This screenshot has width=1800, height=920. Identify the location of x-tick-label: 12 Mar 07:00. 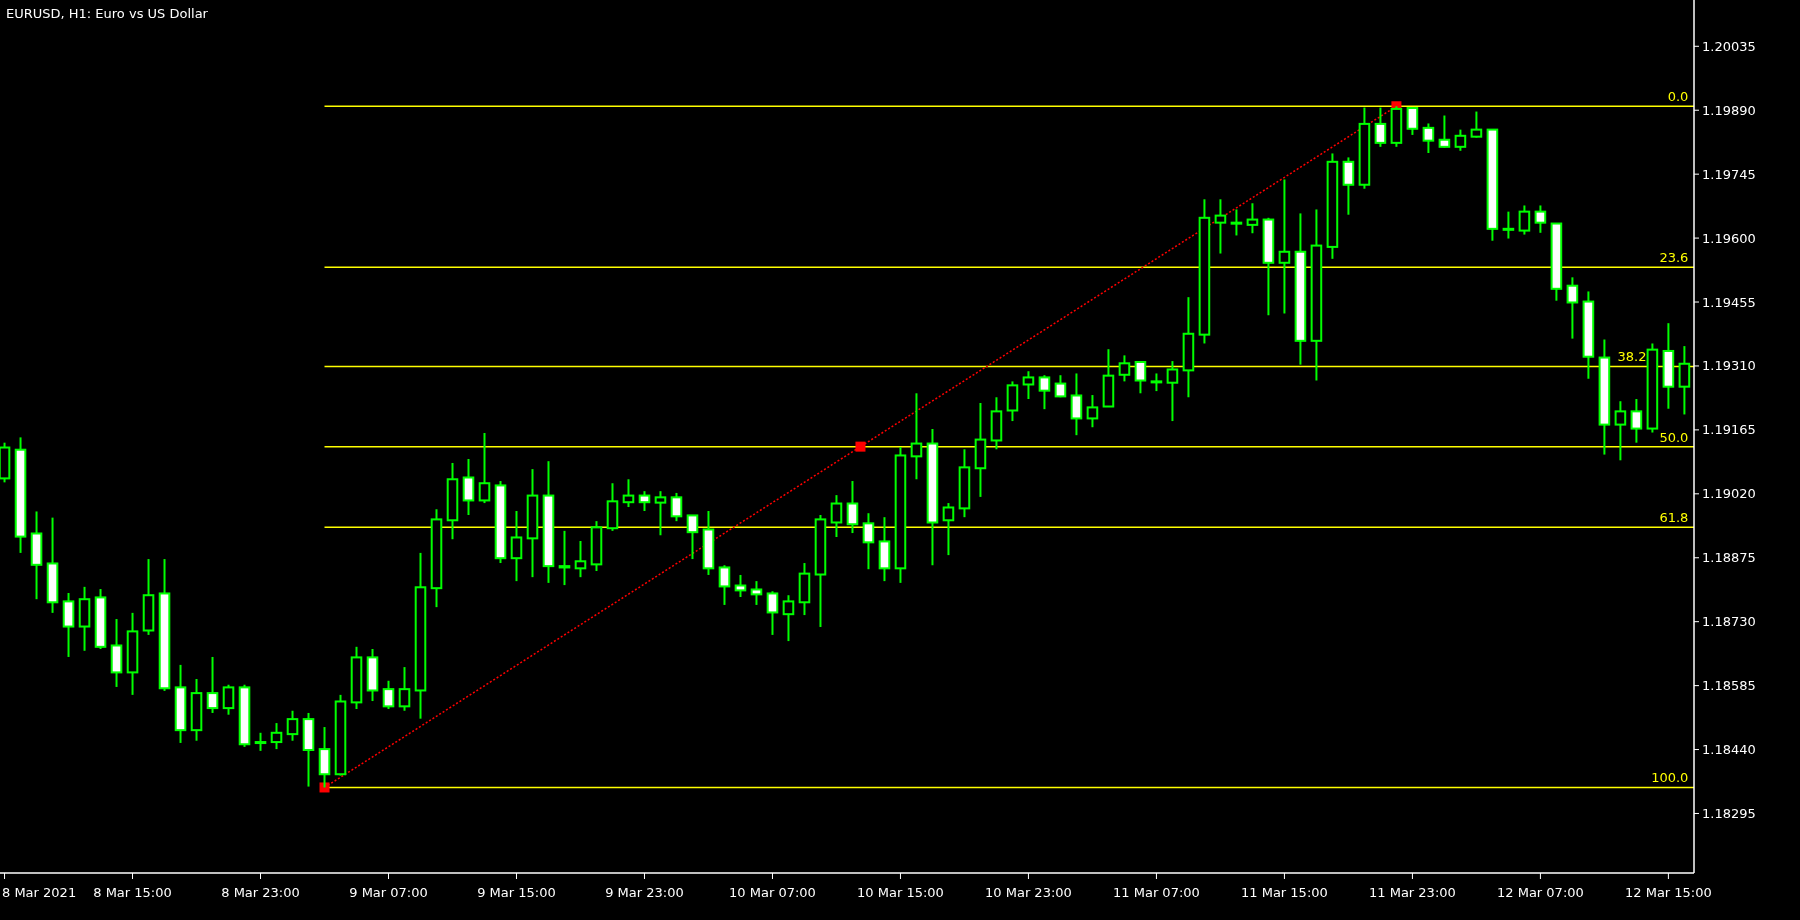
(1540, 892).